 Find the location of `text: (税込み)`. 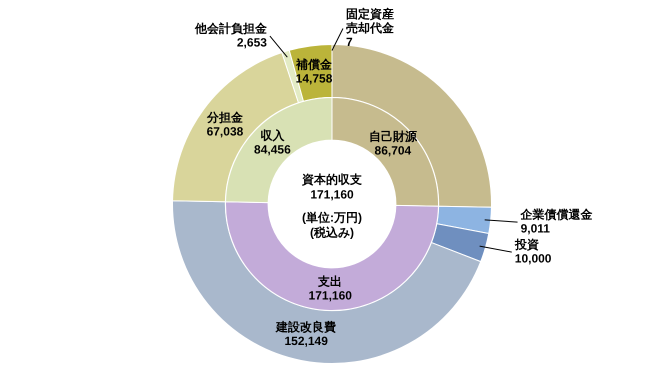

text: (税込み) is located at coordinates (332, 232).